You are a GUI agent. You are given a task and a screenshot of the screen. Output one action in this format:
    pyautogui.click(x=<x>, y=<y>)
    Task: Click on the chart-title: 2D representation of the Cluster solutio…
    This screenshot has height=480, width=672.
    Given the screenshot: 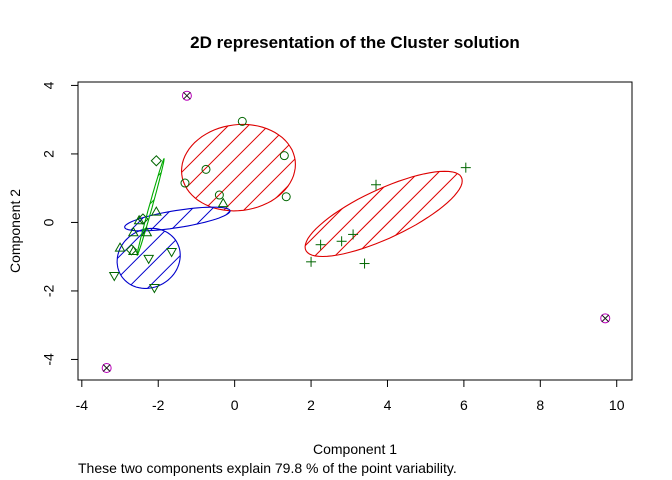 What is the action you would take?
    pyautogui.click(x=355, y=42)
    